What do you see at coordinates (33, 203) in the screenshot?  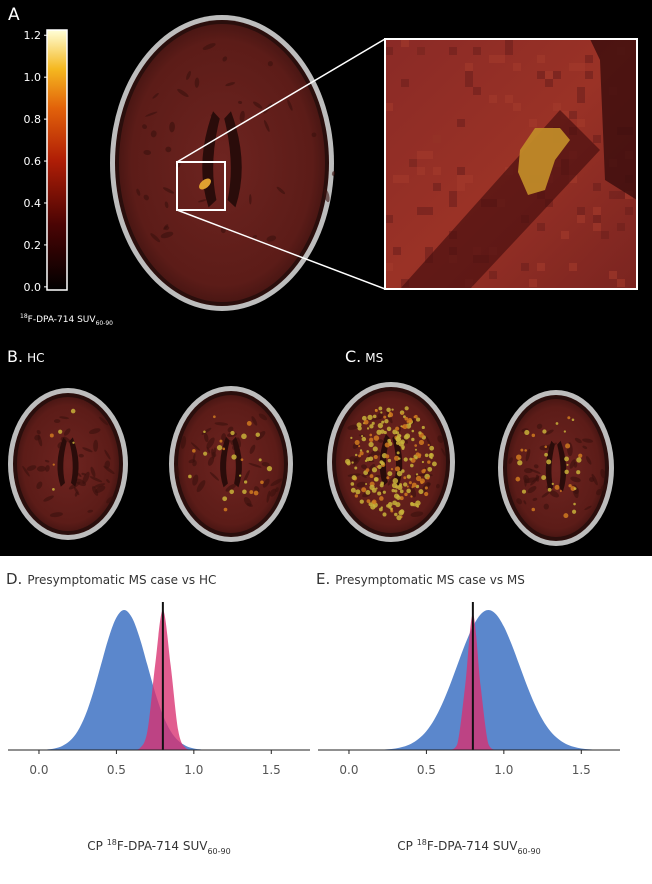 I see `colorbar-tick-label: 0.4` at bounding box center [33, 203].